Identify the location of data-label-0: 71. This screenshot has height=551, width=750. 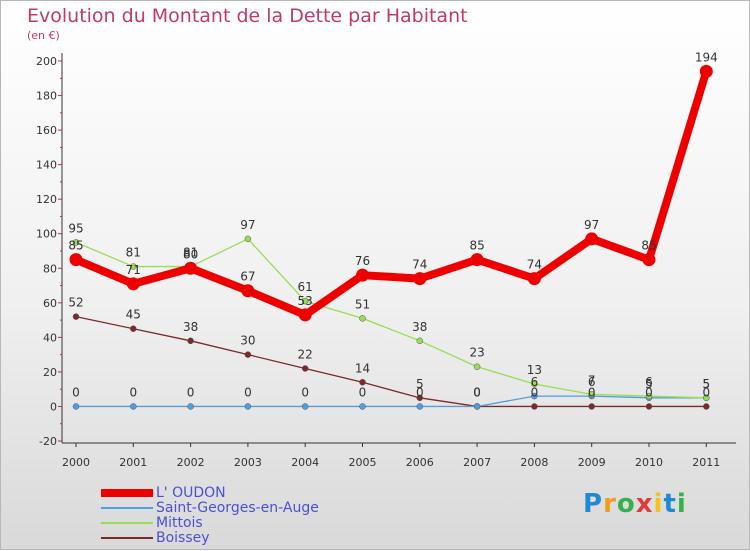
(133, 270).